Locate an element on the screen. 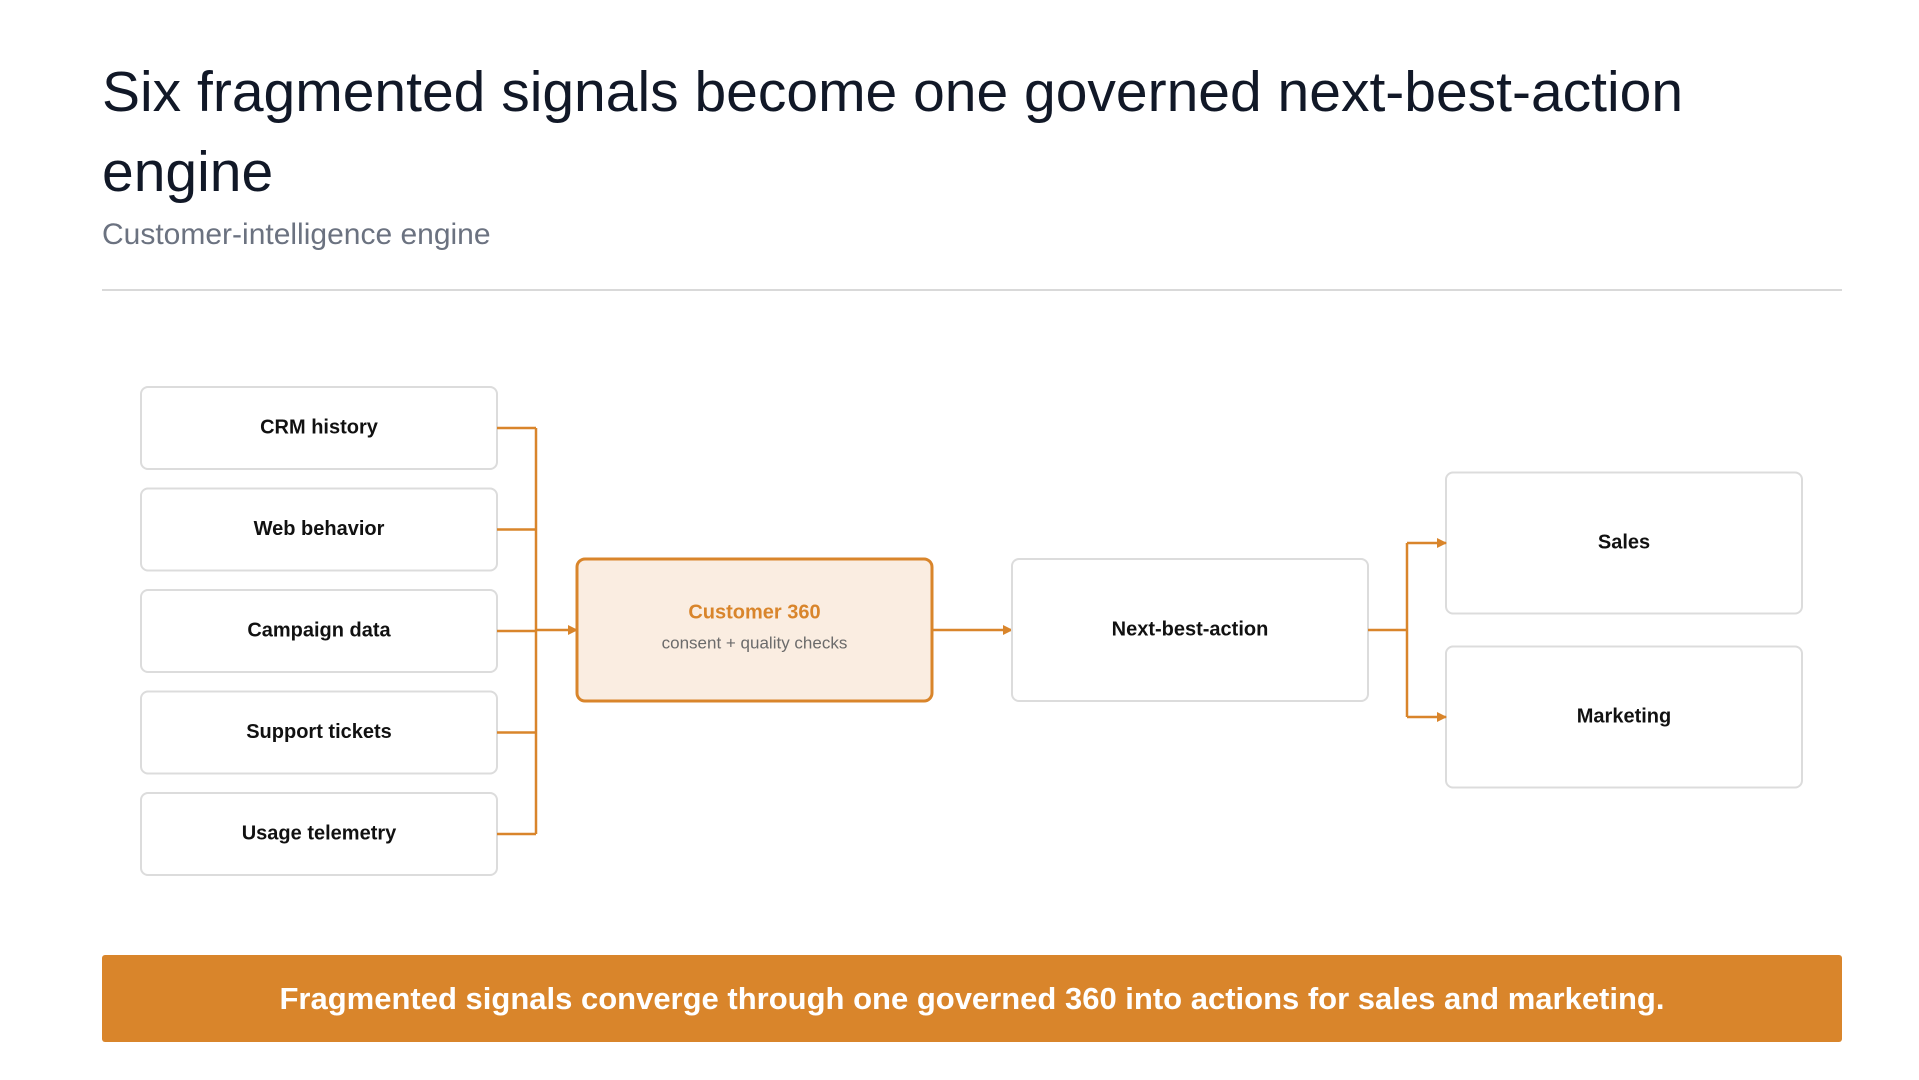  divider is located at coordinates (972, 290).